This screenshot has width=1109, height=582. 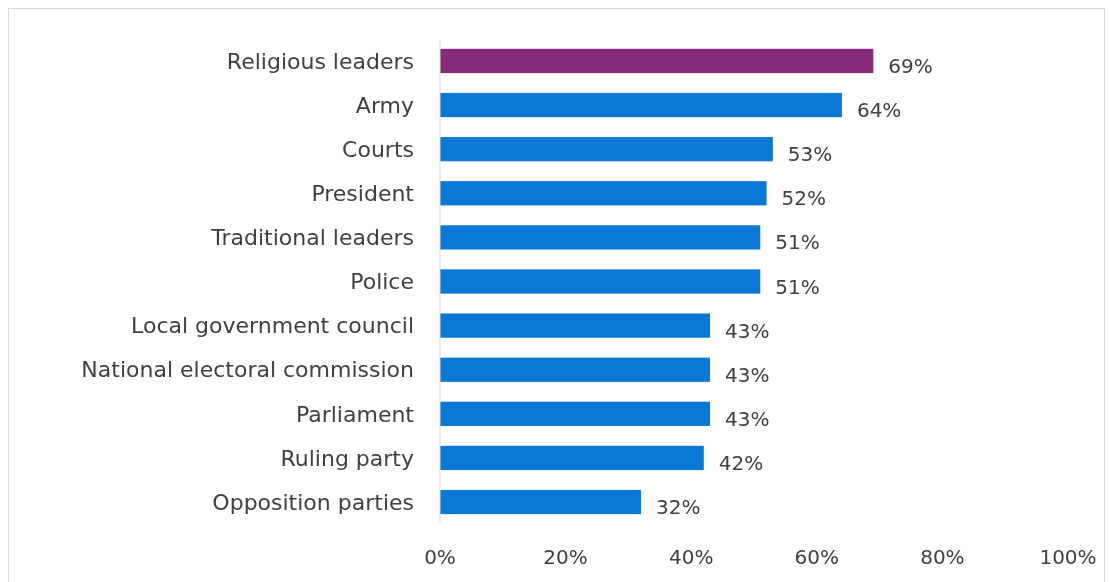 I want to click on x-tick-label: 40%, so click(x=691, y=557).